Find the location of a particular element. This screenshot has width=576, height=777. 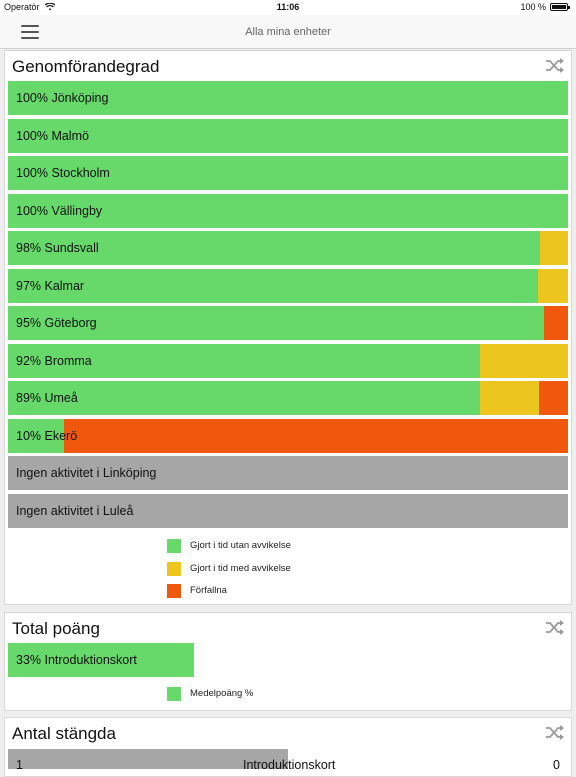

carrier-label: Operatör is located at coordinates (22, 7).